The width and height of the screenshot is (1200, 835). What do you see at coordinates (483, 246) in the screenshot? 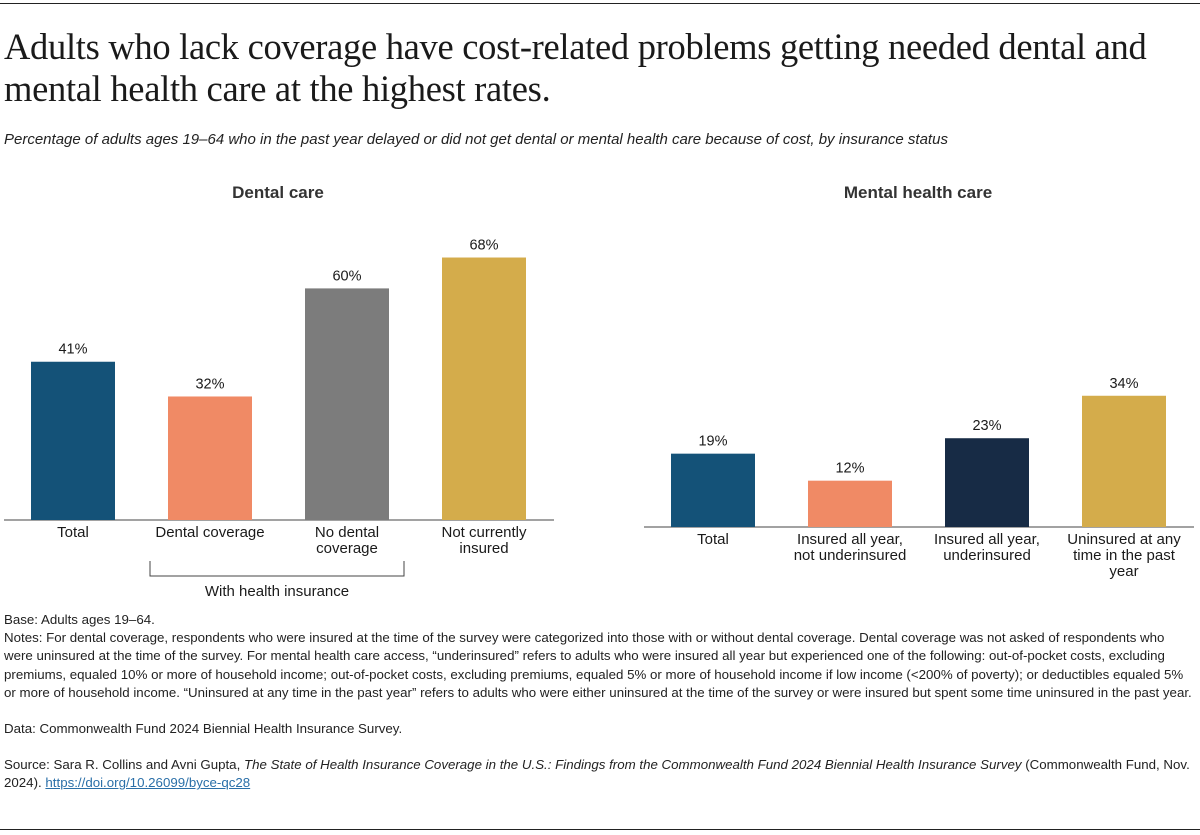
I see `dental-data-label-4: 68%` at bounding box center [483, 246].